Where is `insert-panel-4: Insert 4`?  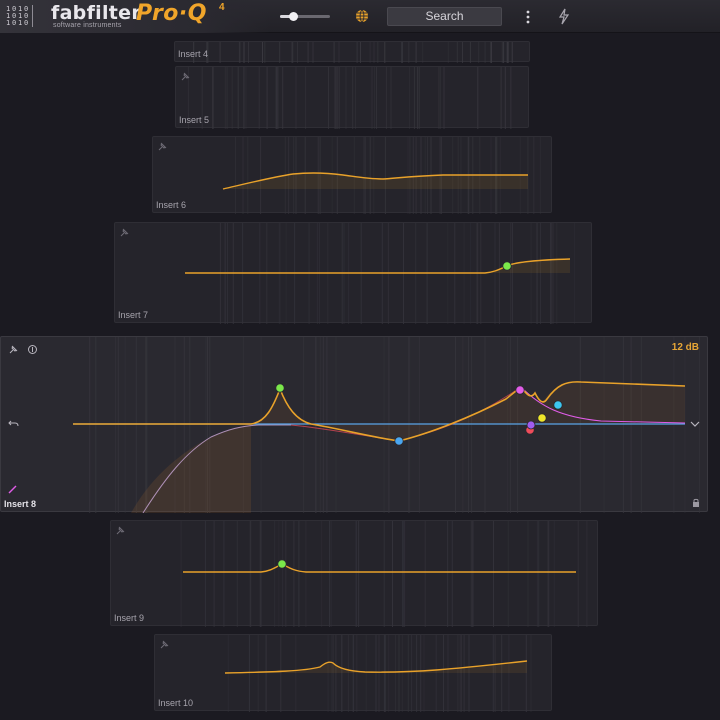
insert-panel-4: Insert 4 is located at coordinates (352, 52).